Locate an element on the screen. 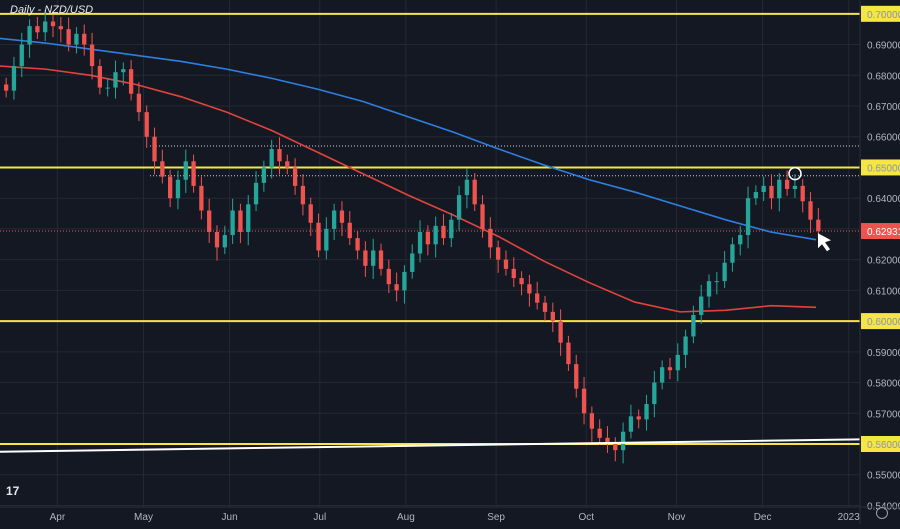 The width and height of the screenshot is (900, 529). level-badge-label: 0.60000 is located at coordinates (883, 322).